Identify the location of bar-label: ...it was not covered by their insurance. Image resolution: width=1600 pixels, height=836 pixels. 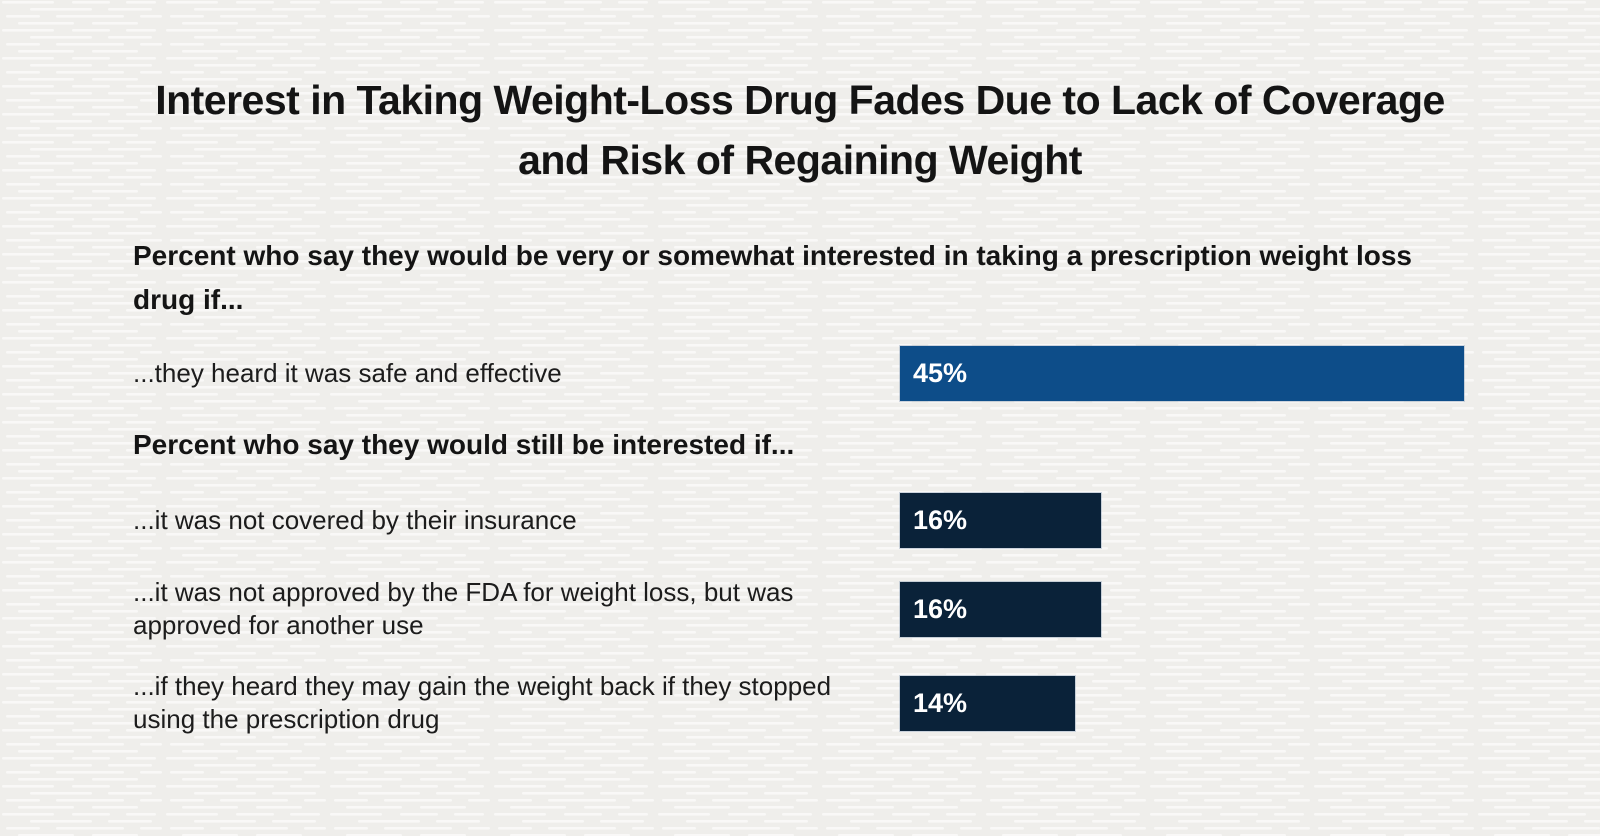
(355, 520).